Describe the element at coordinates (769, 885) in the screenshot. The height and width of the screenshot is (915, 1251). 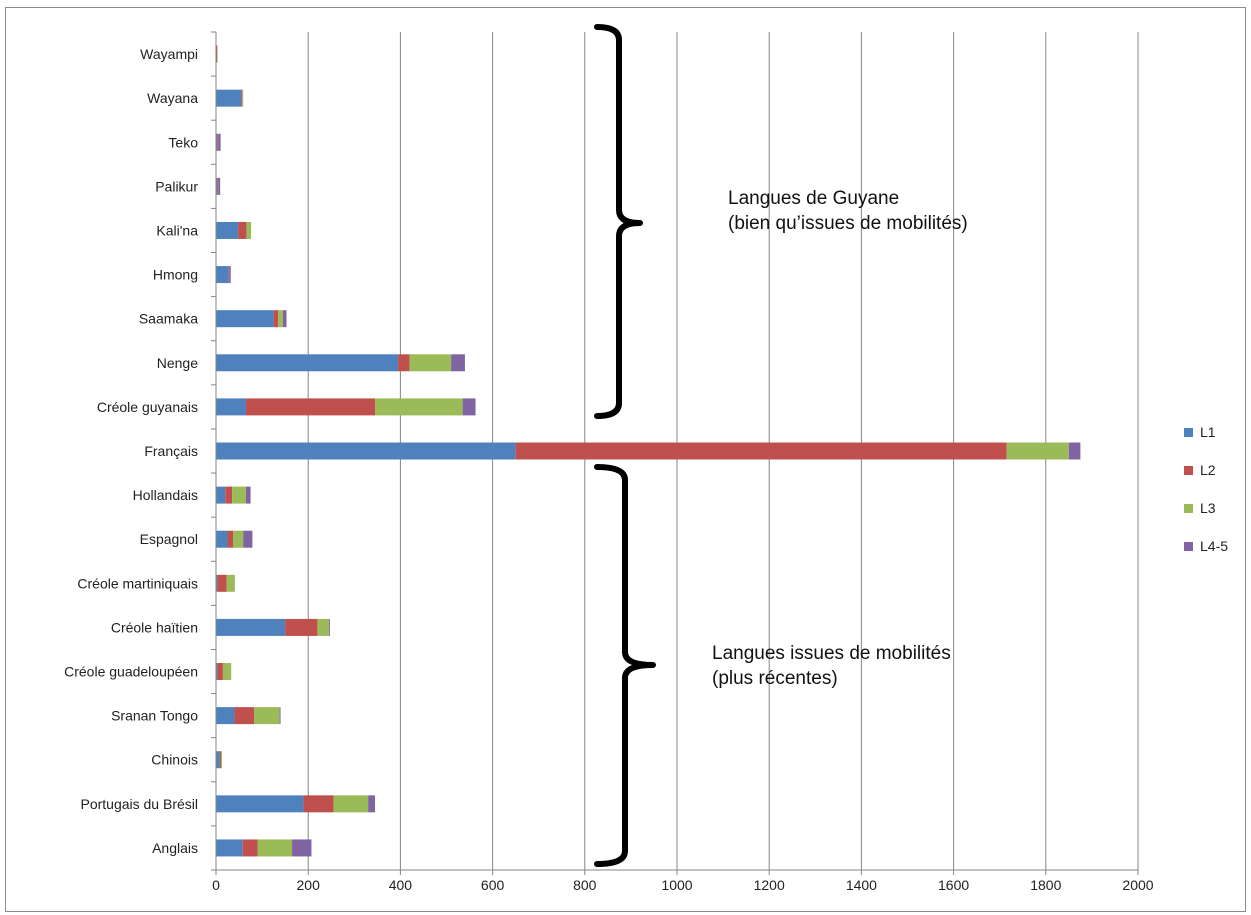
I see `x-tick-label: 1200` at that location.